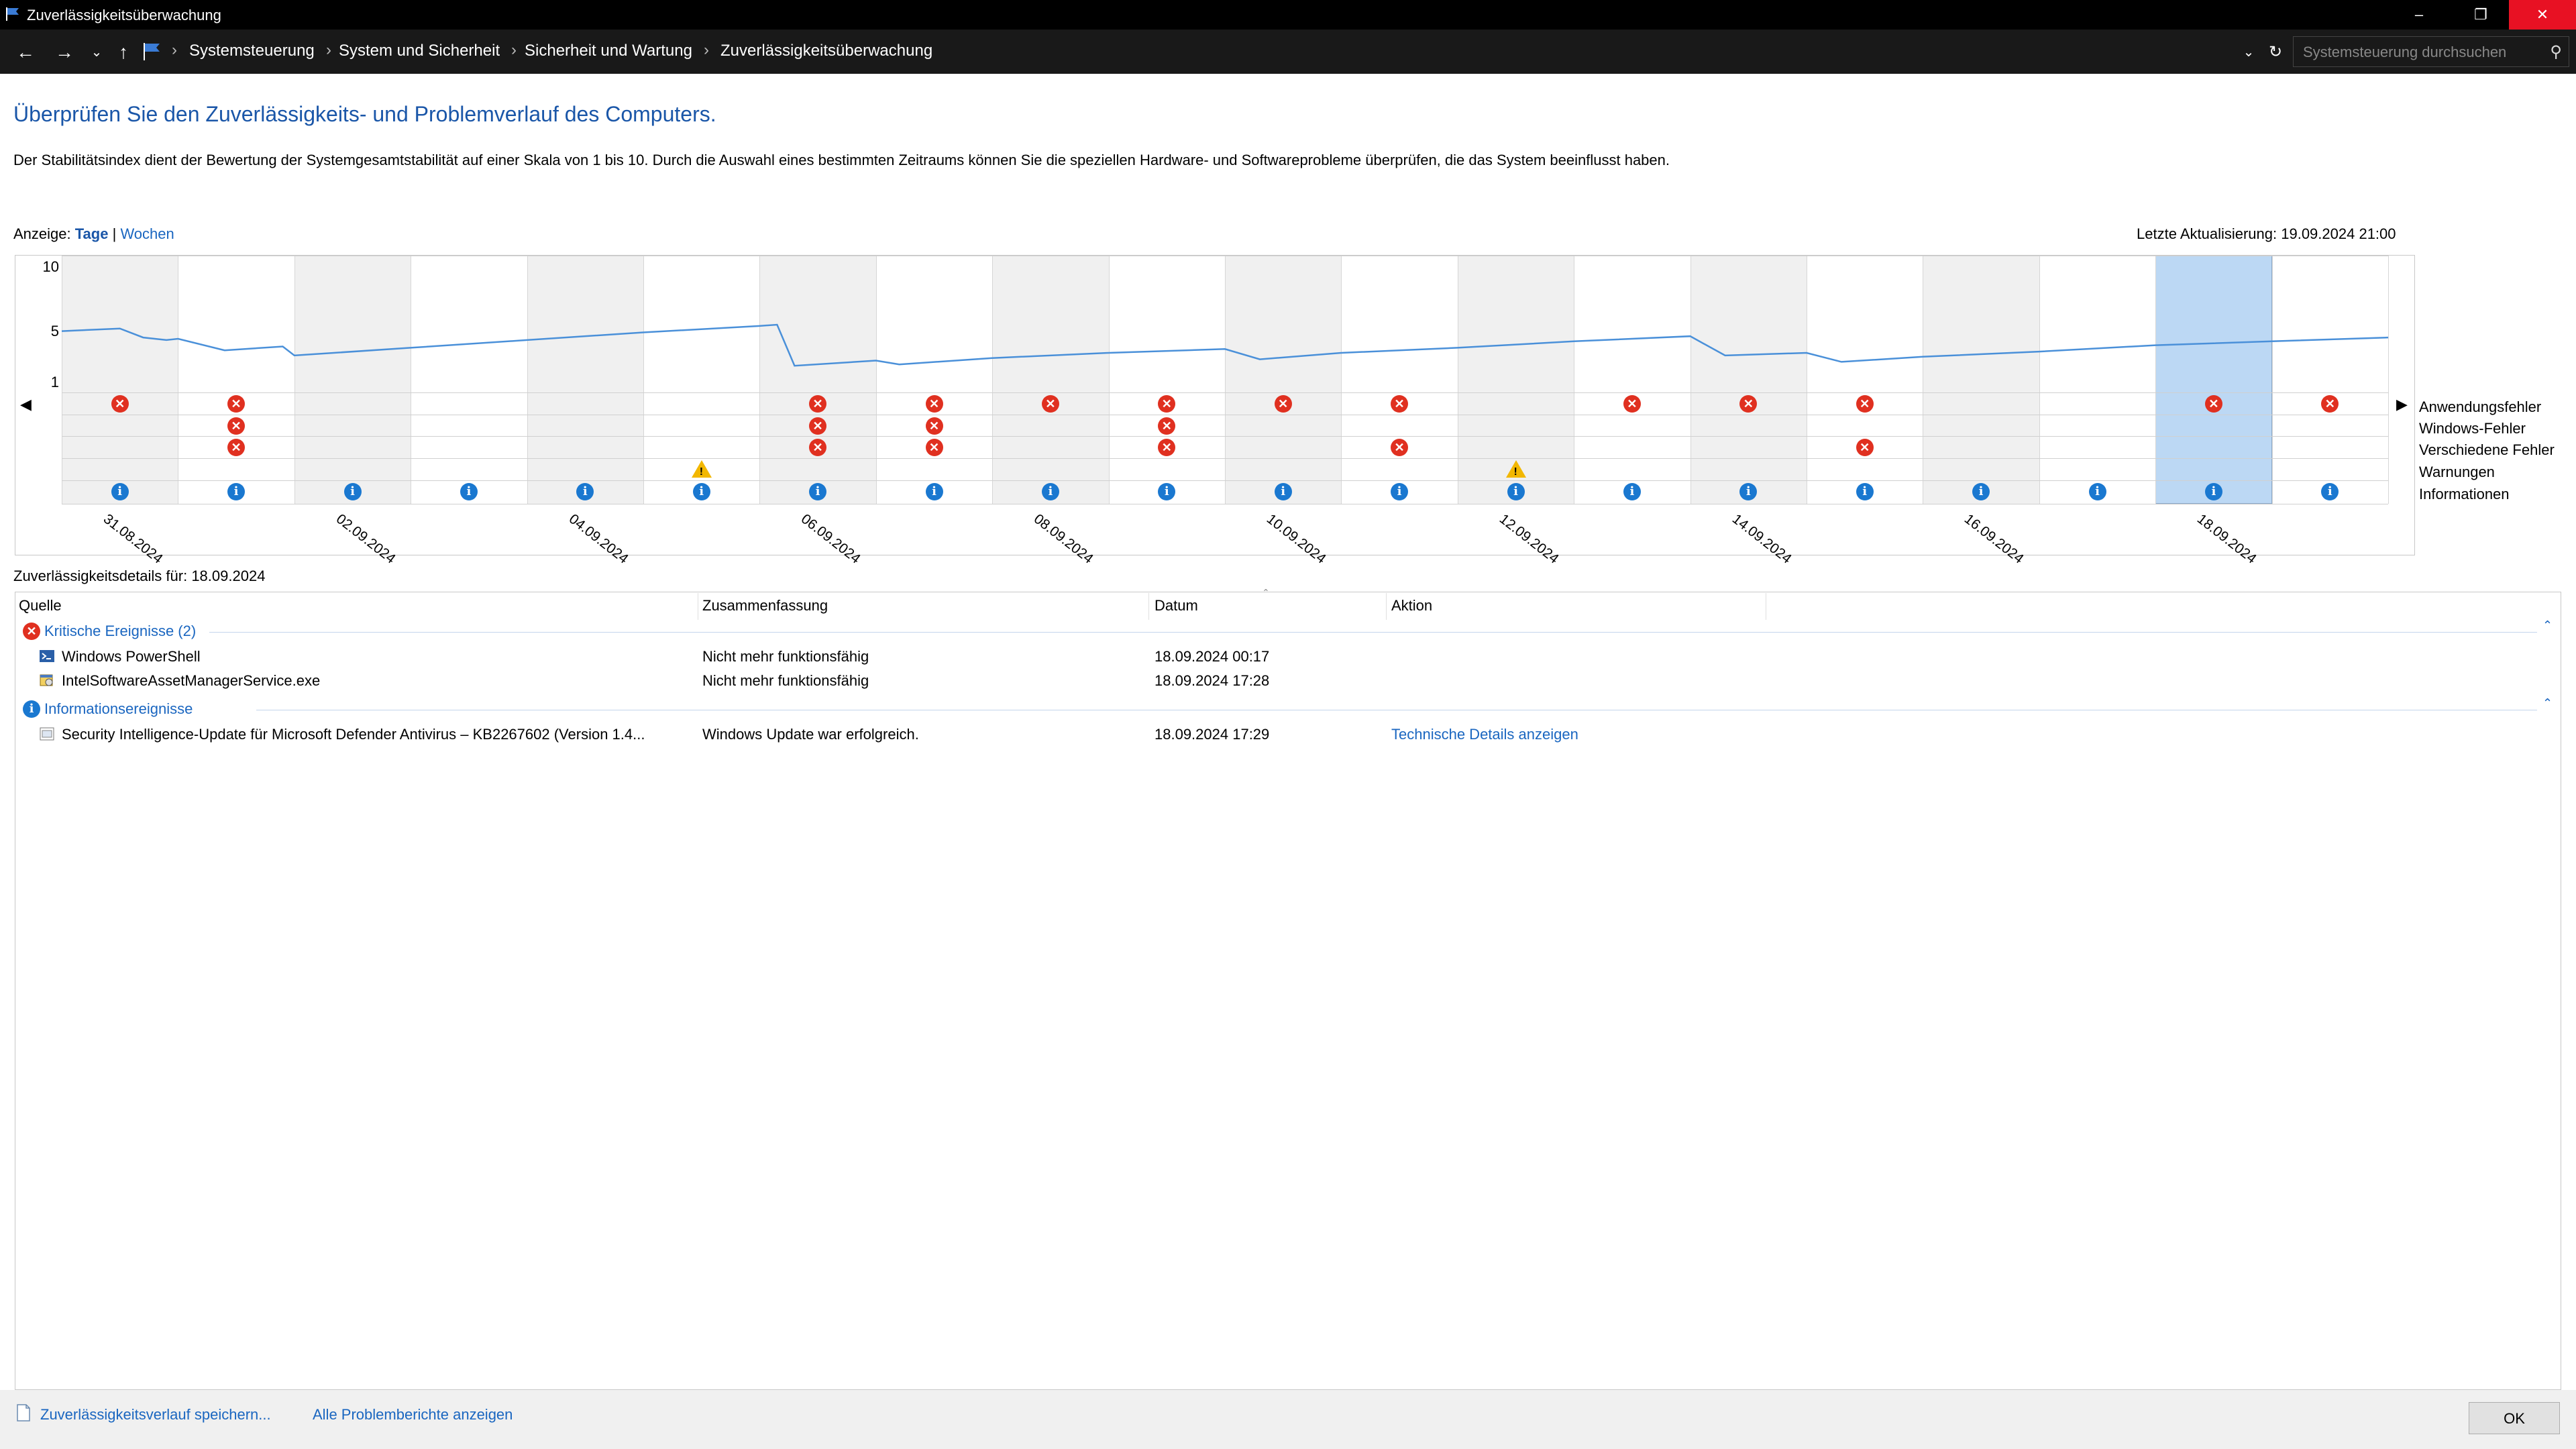  What do you see at coordinates (26, 404) in the screenshot?
I see `chart-scroll-left-icon: ◀` at bounding box center [26, 404].